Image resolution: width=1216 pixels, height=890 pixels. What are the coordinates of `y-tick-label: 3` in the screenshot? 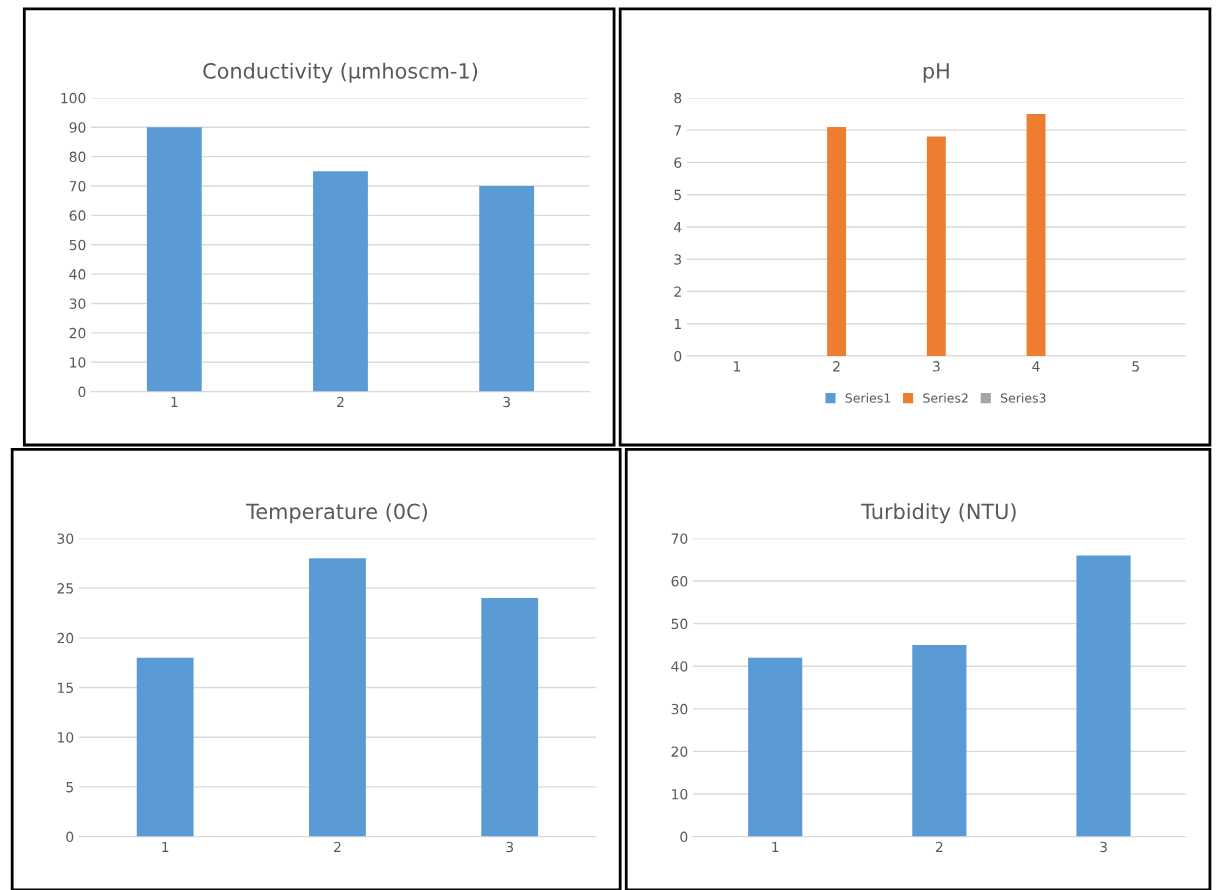 It's located at (678, 259).